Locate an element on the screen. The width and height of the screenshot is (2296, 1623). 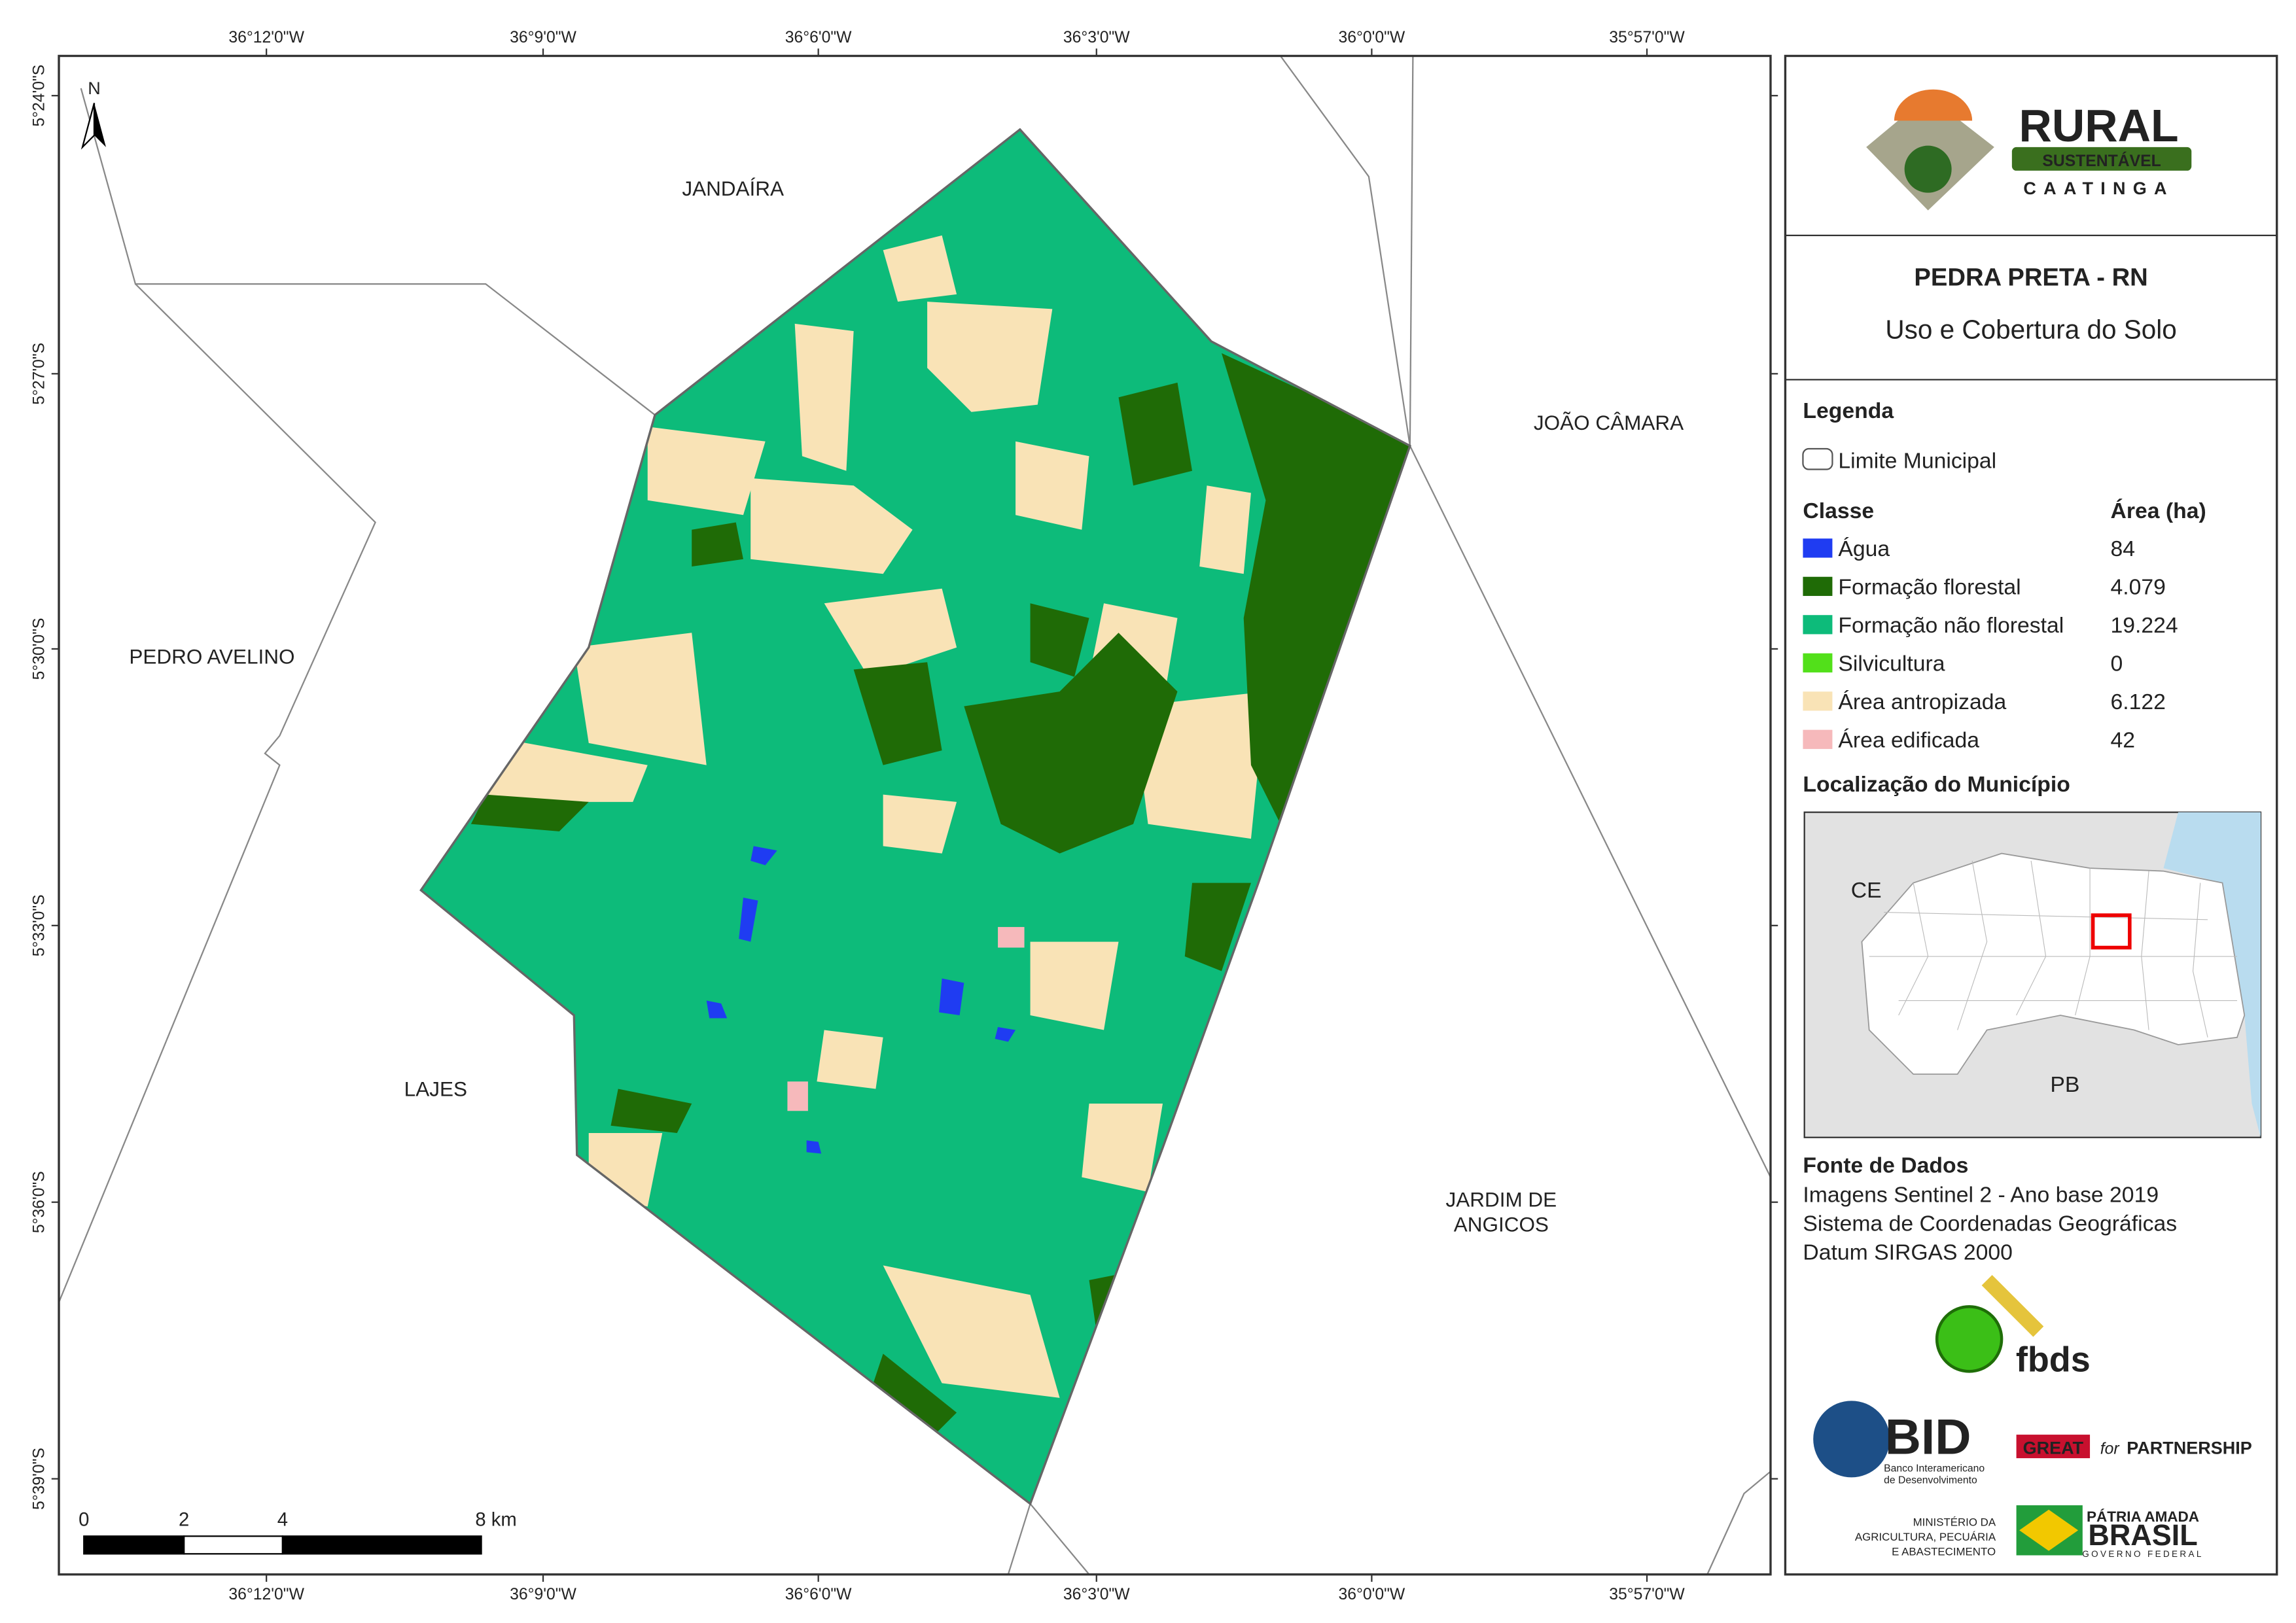
place-name: PEDRO AVELINO is located at coordinates (211, 656).